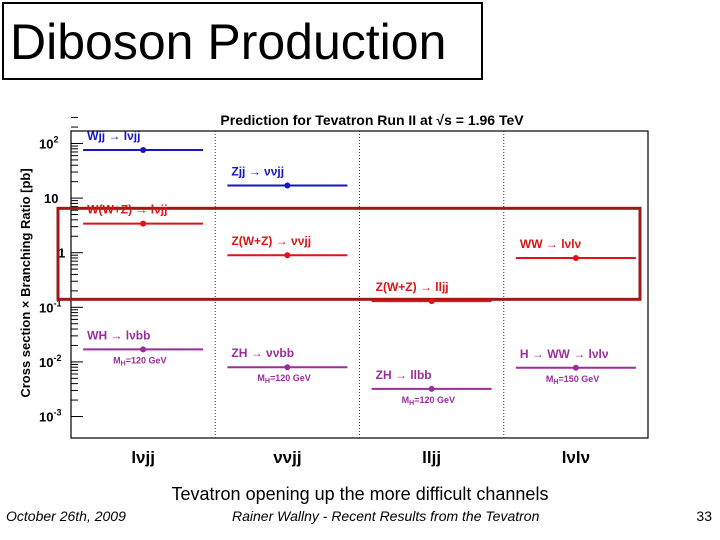  Describe the element at coordinates (262, 353) in the screenshot. I see `point-label: ZH → ννbb` at that location.